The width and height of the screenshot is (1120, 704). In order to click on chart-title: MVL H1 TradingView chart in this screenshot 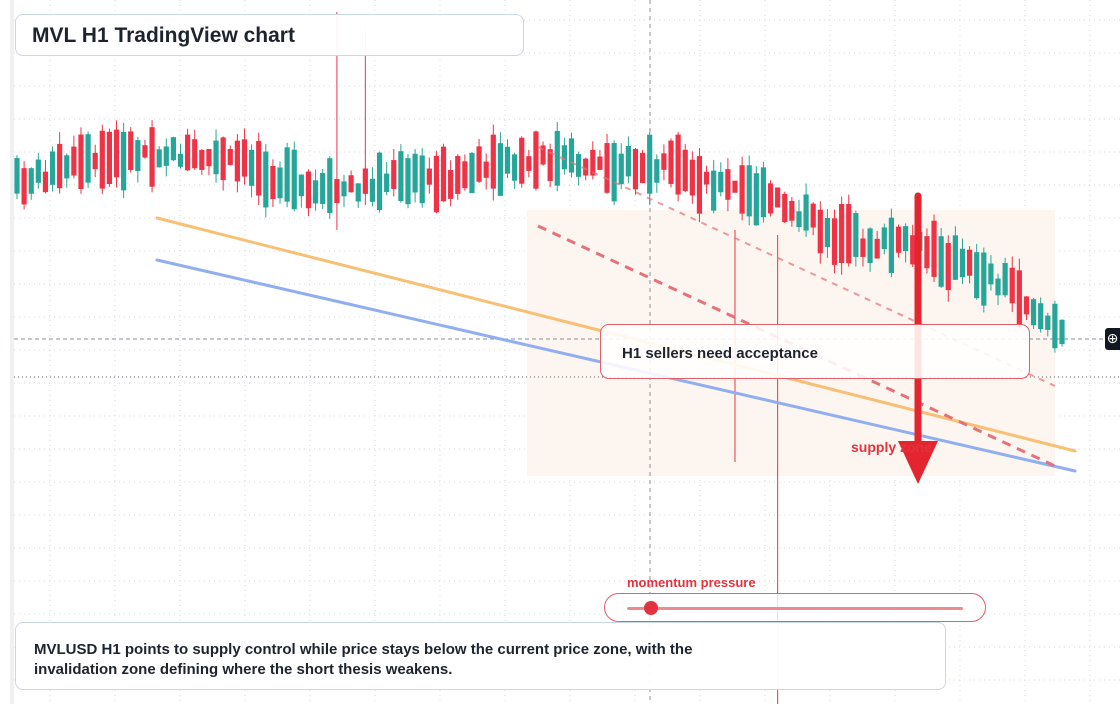, I will do `click(269, 35)`.